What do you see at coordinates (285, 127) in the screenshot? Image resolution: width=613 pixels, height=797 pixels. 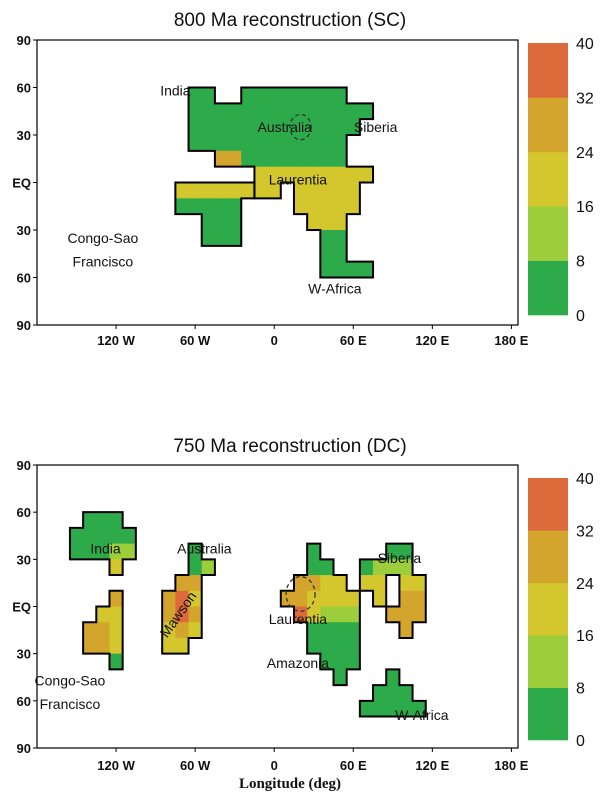 I see `continent-label: Australia` at bounding box center [285, 127].